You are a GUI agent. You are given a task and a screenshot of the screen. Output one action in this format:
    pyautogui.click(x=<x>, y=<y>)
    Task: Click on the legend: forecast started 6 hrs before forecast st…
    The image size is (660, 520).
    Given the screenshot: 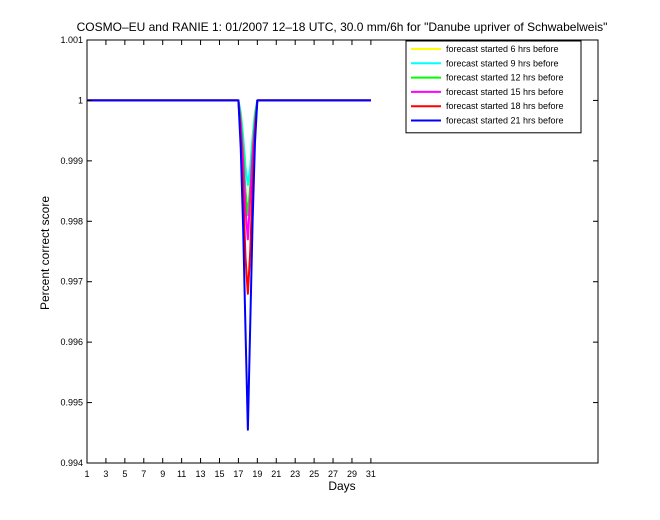 What is the action you would take?
    pyautogui.click(x=493, y=87)
    